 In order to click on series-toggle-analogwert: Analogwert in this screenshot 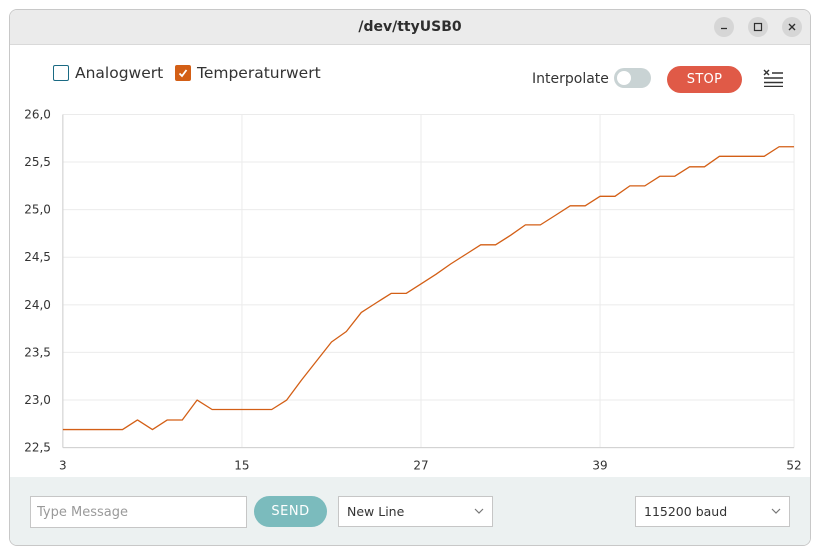, I will do `click(108, 73)`.